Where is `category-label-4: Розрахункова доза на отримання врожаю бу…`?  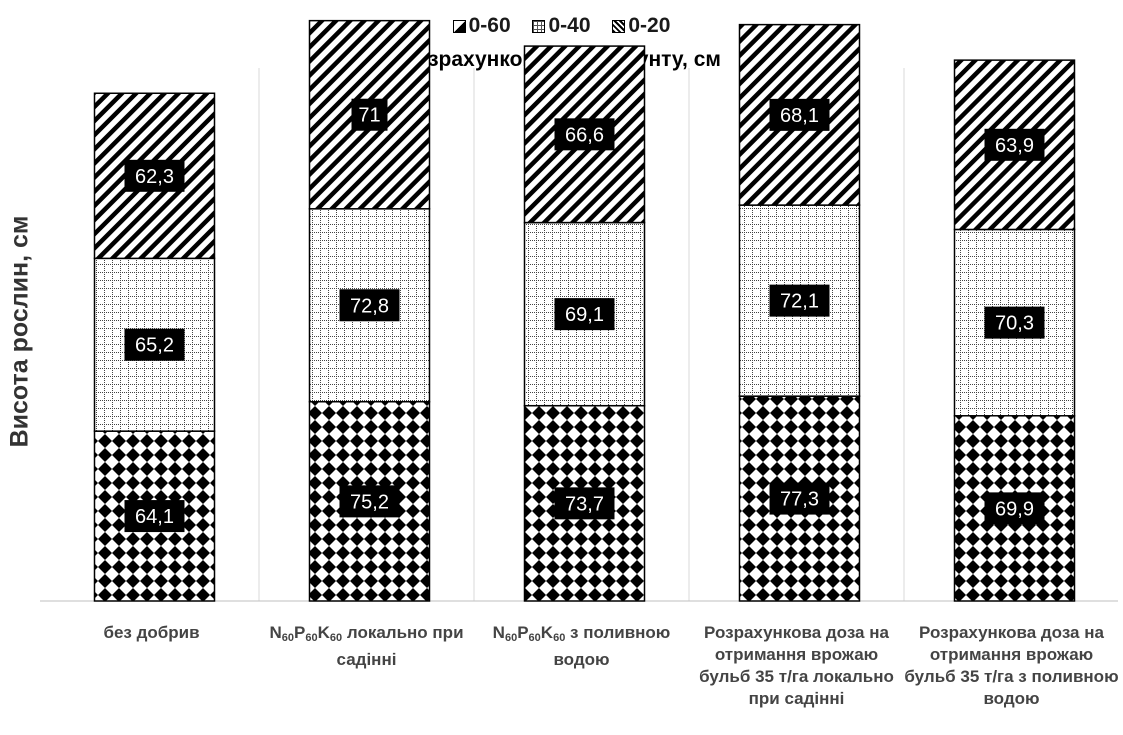
category-label-4: Розрахункова доза на отримання врожаю бу… is located at coordinates (1011, 665).